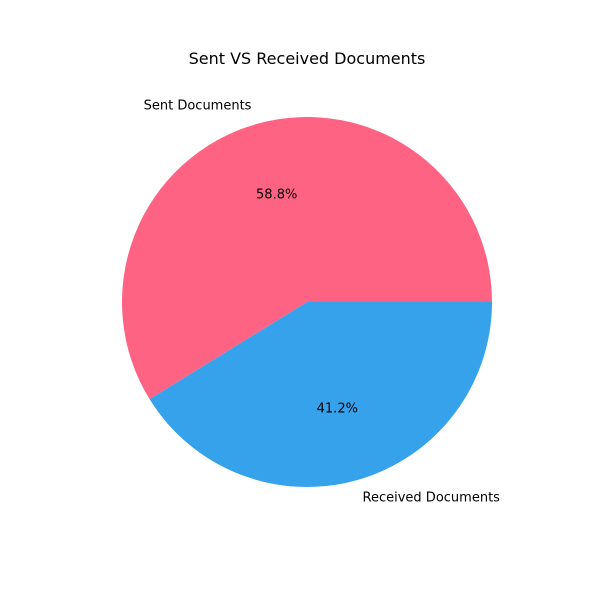  Describe the element at coordinates (337, 408) in the screenshot. I see `percent-label: 41.2%` at that location.